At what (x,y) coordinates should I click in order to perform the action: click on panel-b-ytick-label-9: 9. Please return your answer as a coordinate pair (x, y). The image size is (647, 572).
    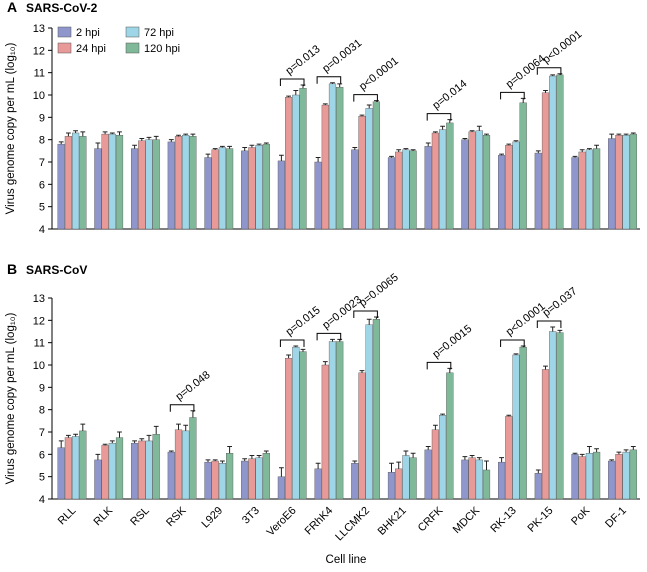
    Looking at the image, I should click on (42, 388).